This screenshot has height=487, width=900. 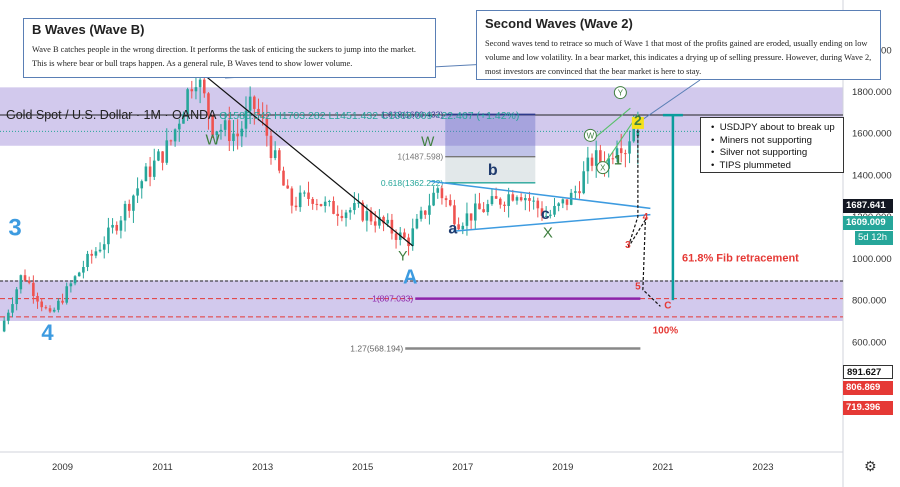 I want to click on gear-icon: ⚙, so click(x=870, y=467).